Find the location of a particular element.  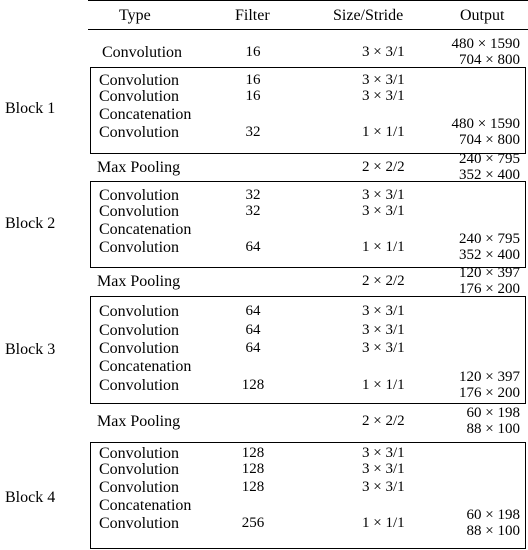

block-4-label: Block 4 is located at coordinates (30, 497).